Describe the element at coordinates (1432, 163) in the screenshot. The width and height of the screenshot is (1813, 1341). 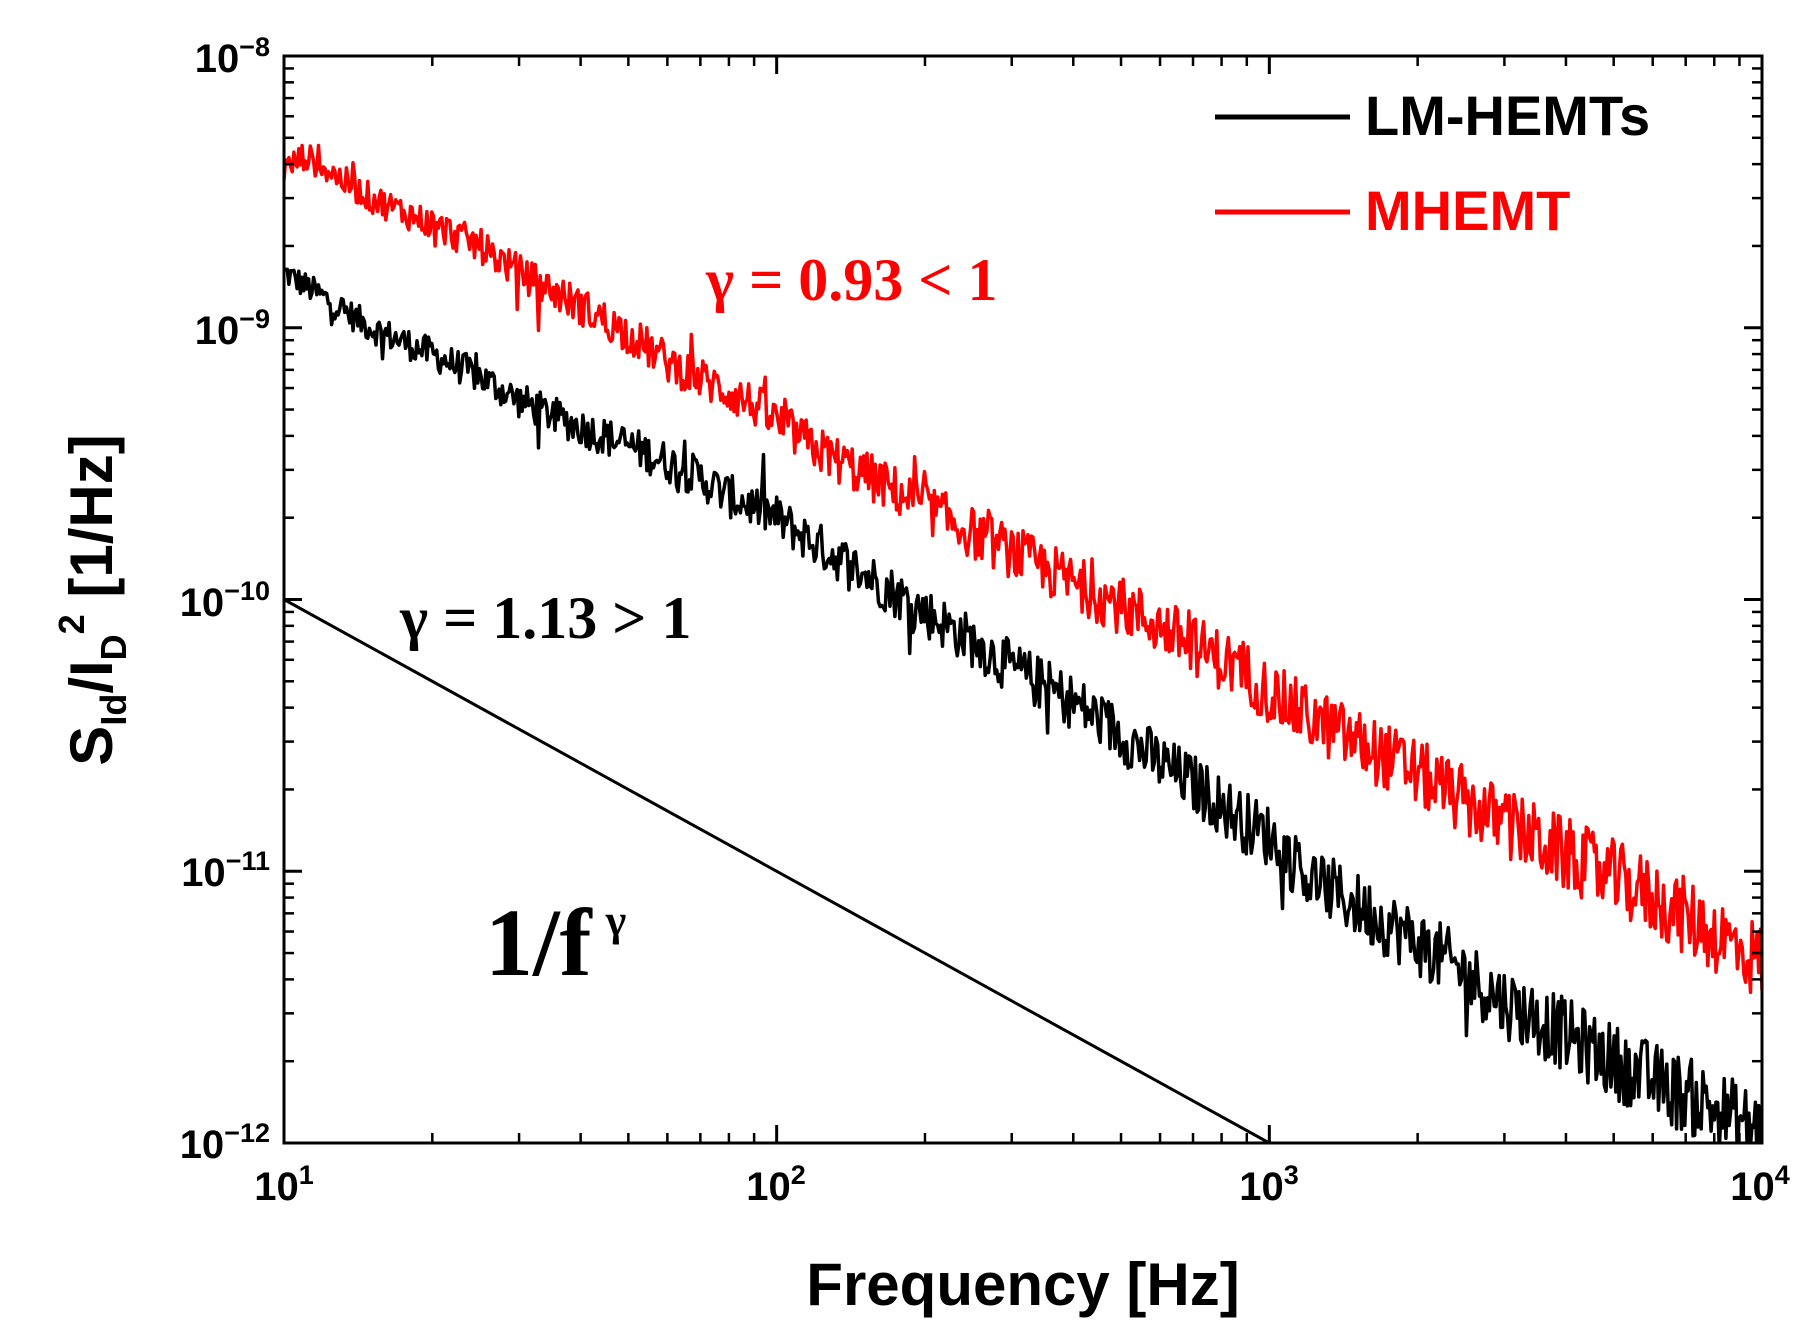
I see `legend: LM-HEMTs MHEMT` at that location.